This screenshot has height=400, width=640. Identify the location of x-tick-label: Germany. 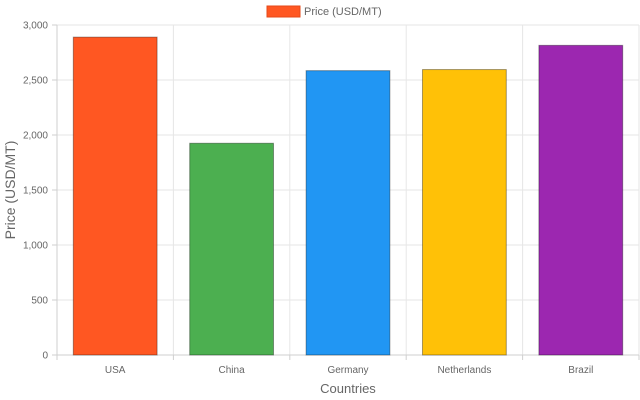
(347, 370).